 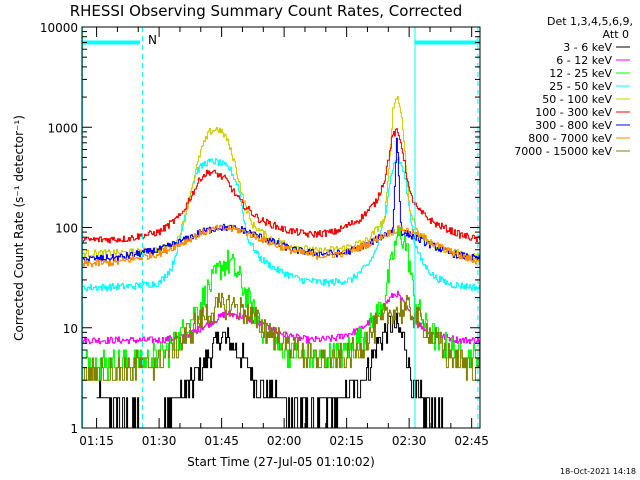 What do you see at coordinates (159, 441) in the screenshot?
I see `x-tick-label: 01:30` at bounding box center [159, 441].